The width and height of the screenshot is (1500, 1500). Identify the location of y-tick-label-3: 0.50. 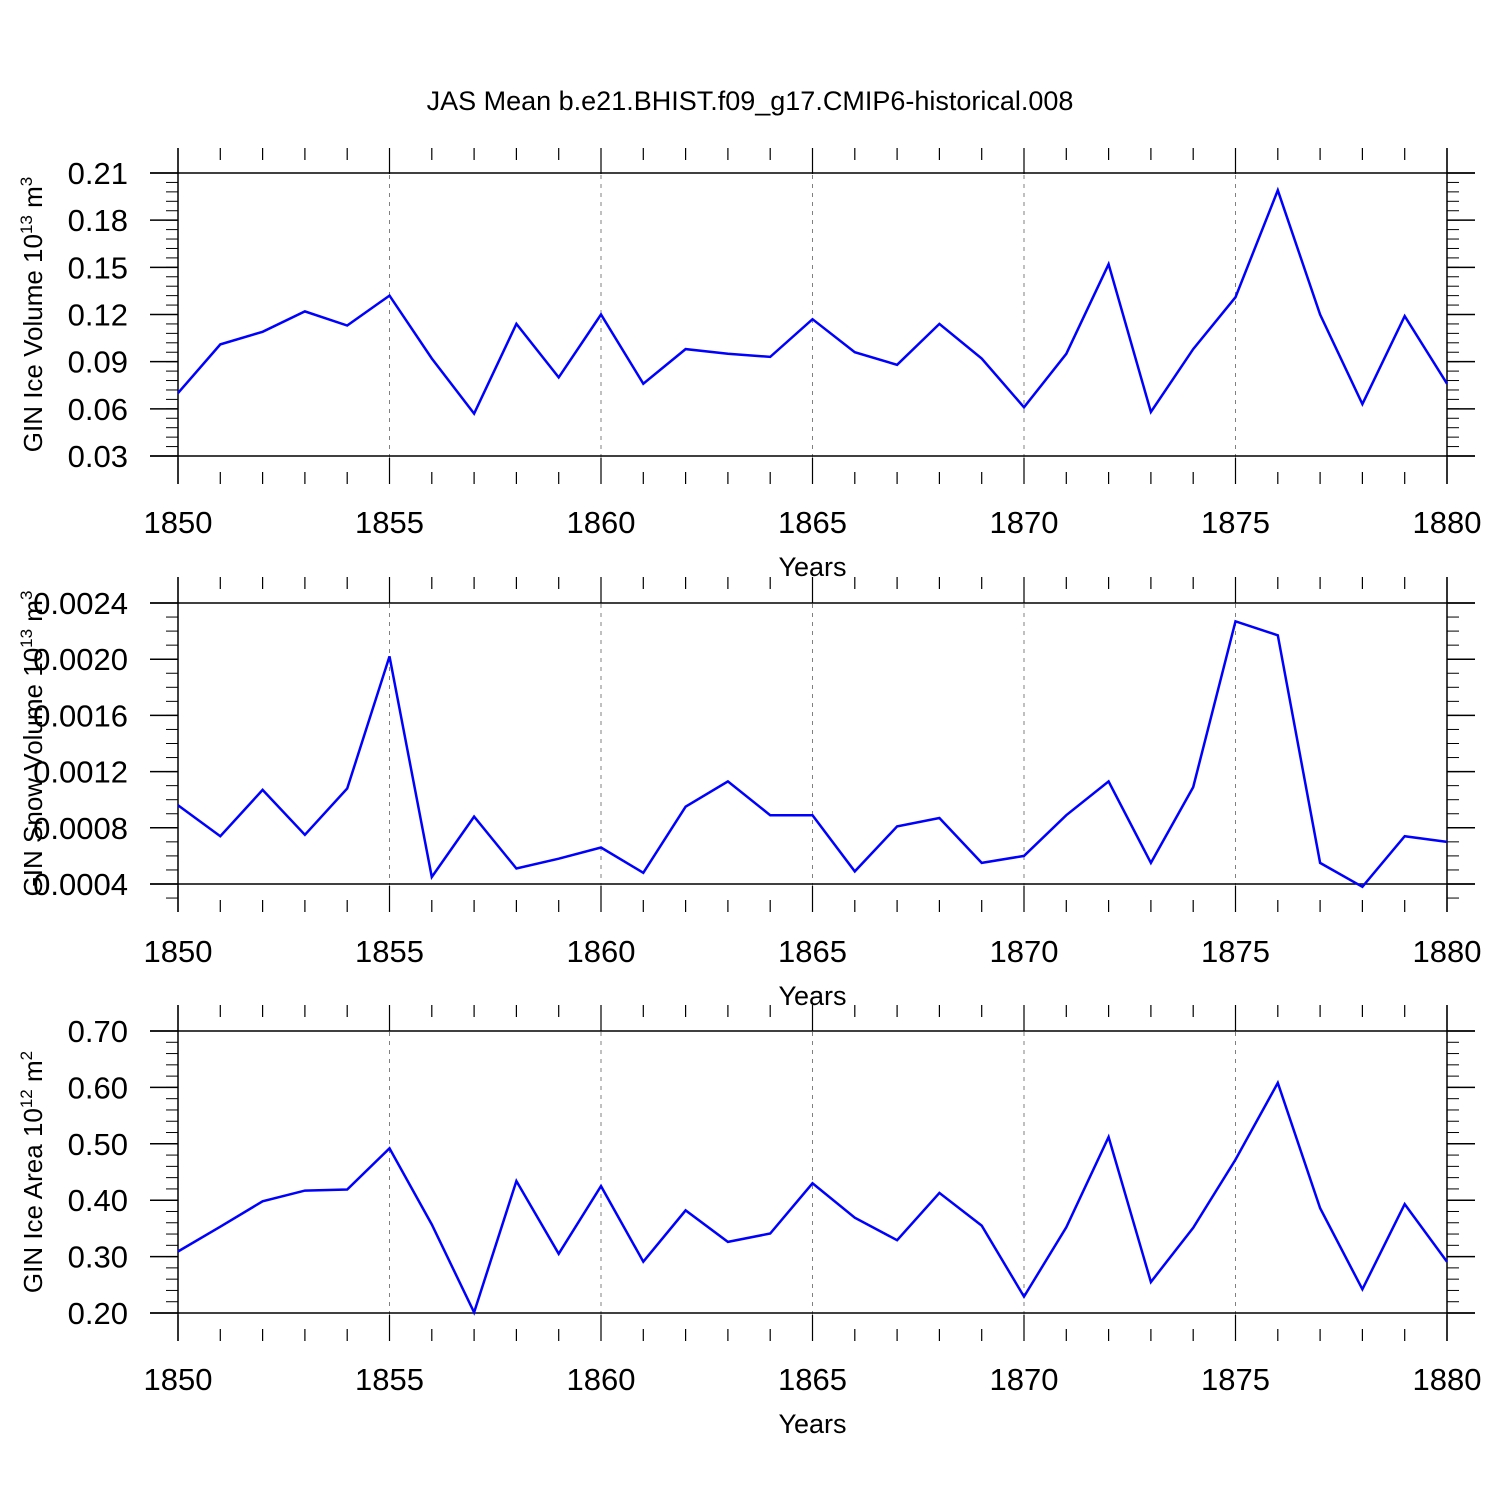
(98, 1144).